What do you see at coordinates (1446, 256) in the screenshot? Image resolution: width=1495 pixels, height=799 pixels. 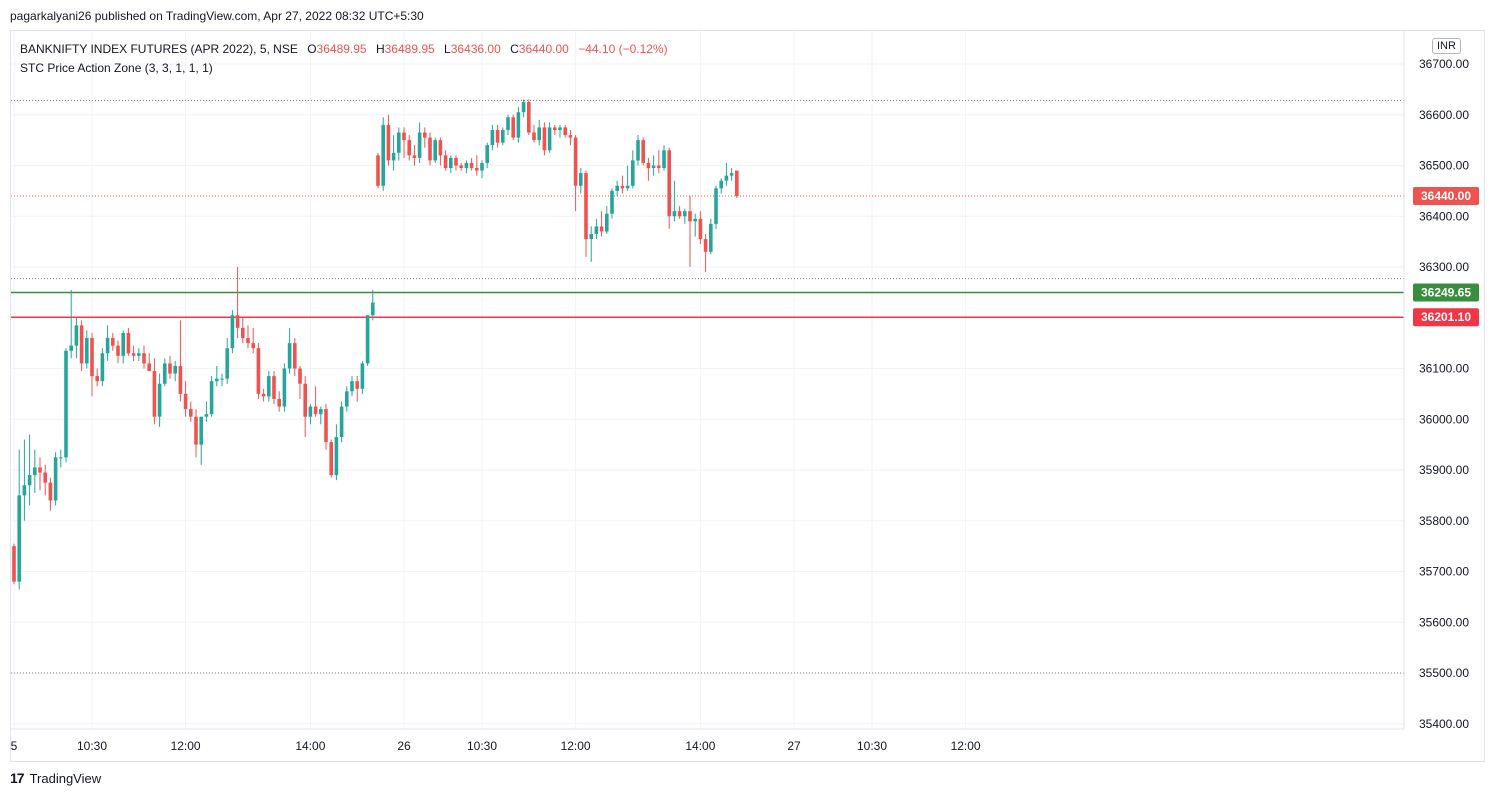 I see `price-tags: 36249.65 36201.10 36440.00` at bounding box center [1446, 256].